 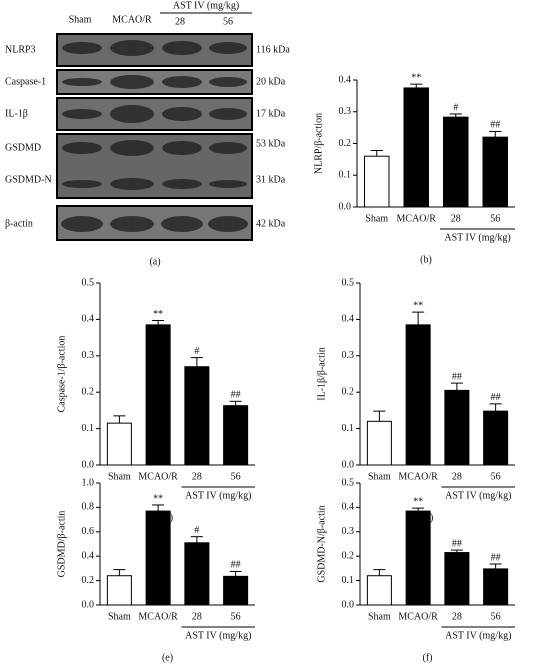 What do you see at coordinates (180, 21) in the screenshot?
I see `lane-label: 28` at bounding box center [180, 21].